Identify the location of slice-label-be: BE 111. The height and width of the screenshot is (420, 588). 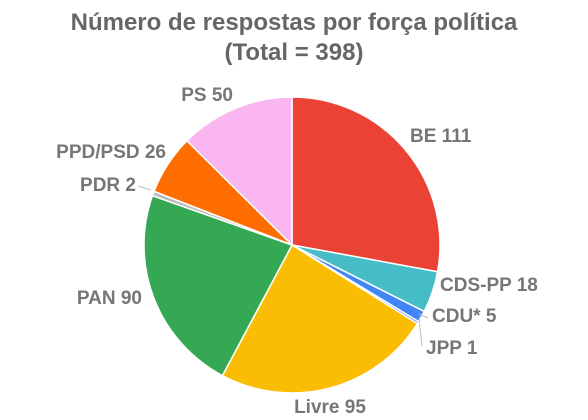
(441, 136).